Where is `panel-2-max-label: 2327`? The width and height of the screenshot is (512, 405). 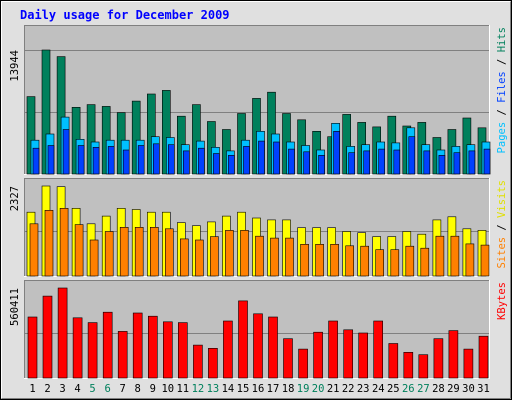 panel-2-max-label: 2327 is located at coordinates (15, 198).